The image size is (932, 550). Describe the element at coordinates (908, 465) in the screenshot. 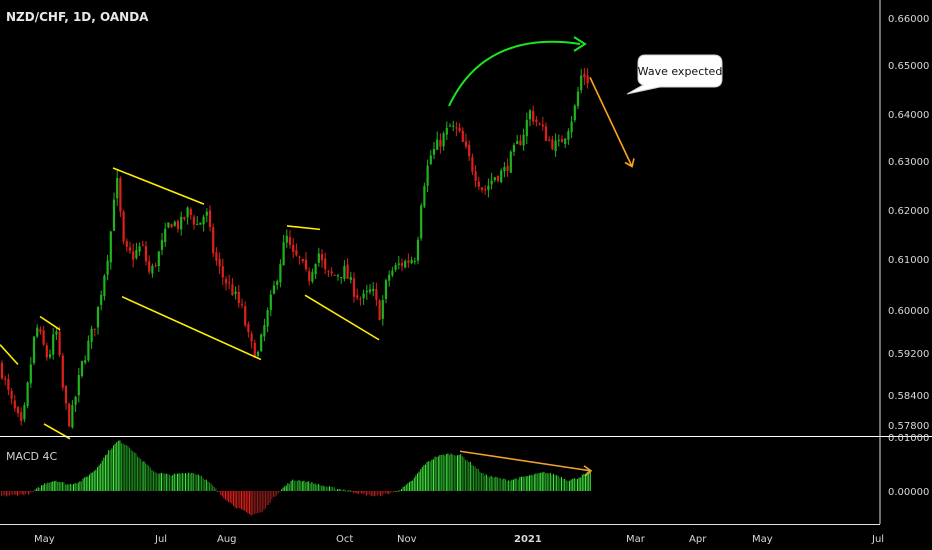

I see `macd-axis: 0.01000 0.00000` at that location.